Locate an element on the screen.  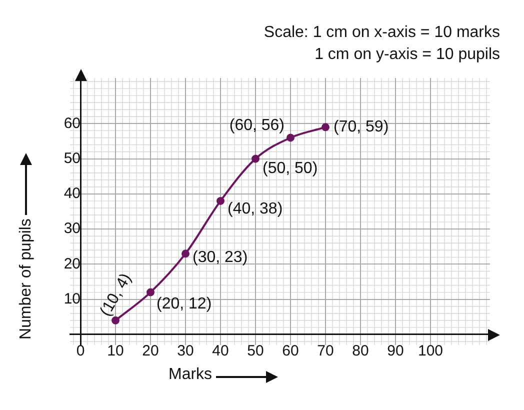
x-tick-label: 10 is located at coordinates (115, 351).